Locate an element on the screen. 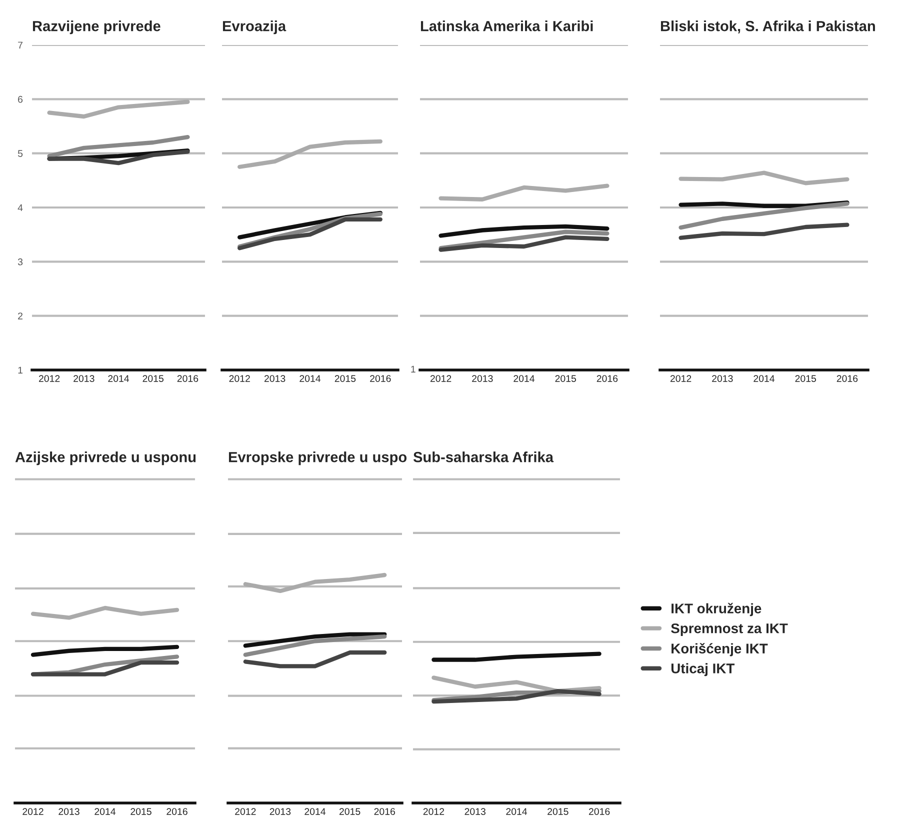 The width and height of the screenshot is (903, 823). y-tick-label: 3 is located at coordinates (20, 262).